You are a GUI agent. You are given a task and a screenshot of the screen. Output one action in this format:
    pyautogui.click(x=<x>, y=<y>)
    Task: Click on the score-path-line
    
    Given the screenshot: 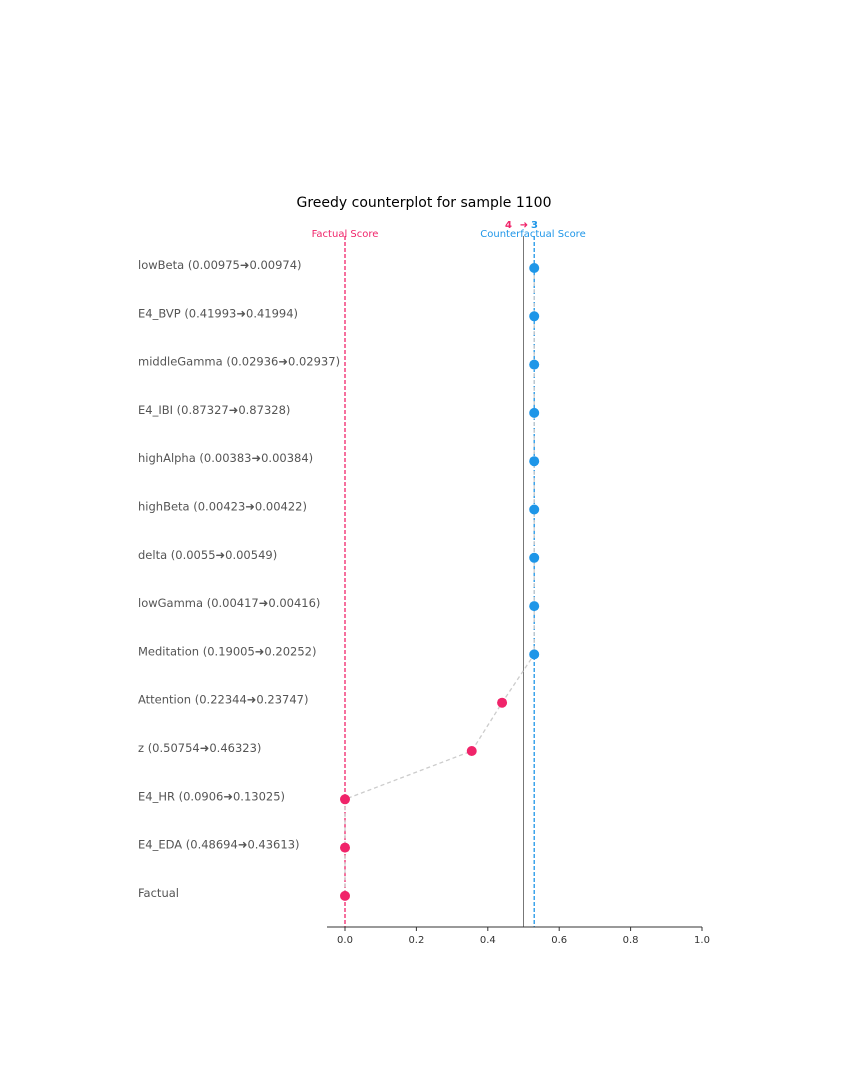 What is the action you would take?
    pyautogui.click(x=439, y=582)
    